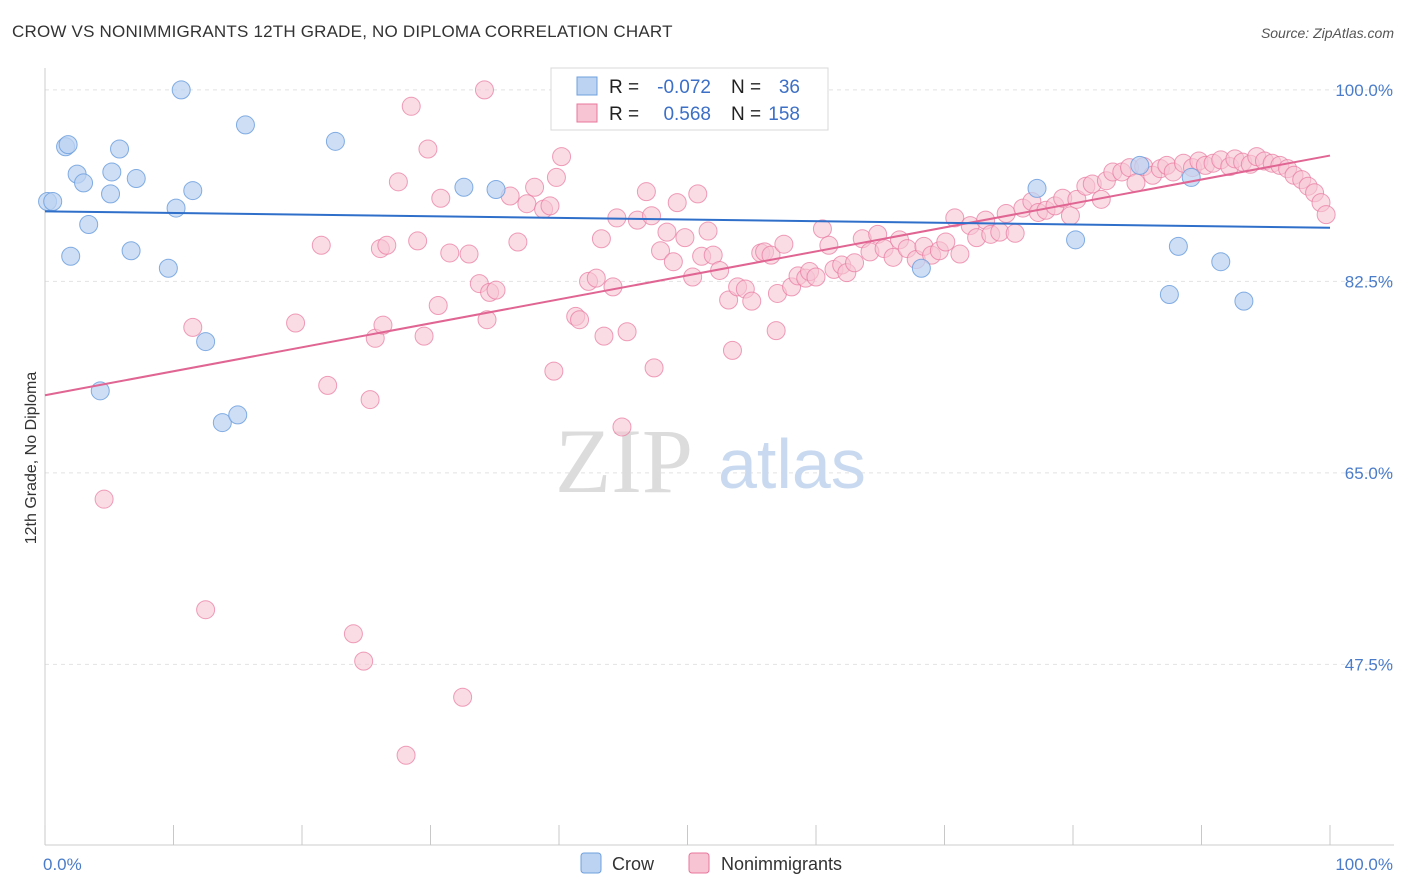 The width and height of the screenshot is (1406, 892). What do you see at coordinates (1369, 281) in the screenshot?
I see `y-tick-label: 82.5%` at bounding box center [1369, 281].